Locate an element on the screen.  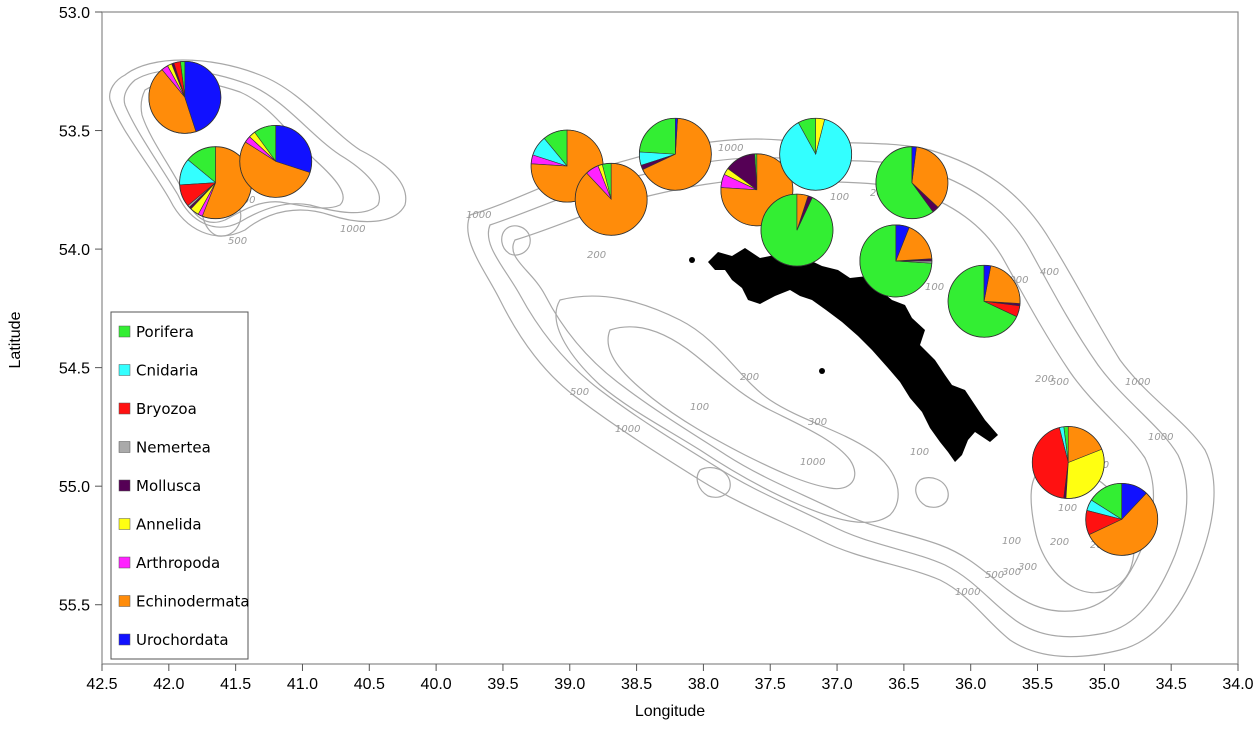
contour-label: 400 is located at coordinates (1049, 272).